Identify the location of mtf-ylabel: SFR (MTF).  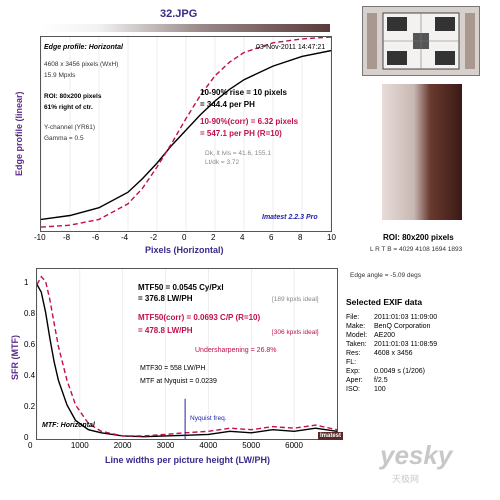
(15, 357).